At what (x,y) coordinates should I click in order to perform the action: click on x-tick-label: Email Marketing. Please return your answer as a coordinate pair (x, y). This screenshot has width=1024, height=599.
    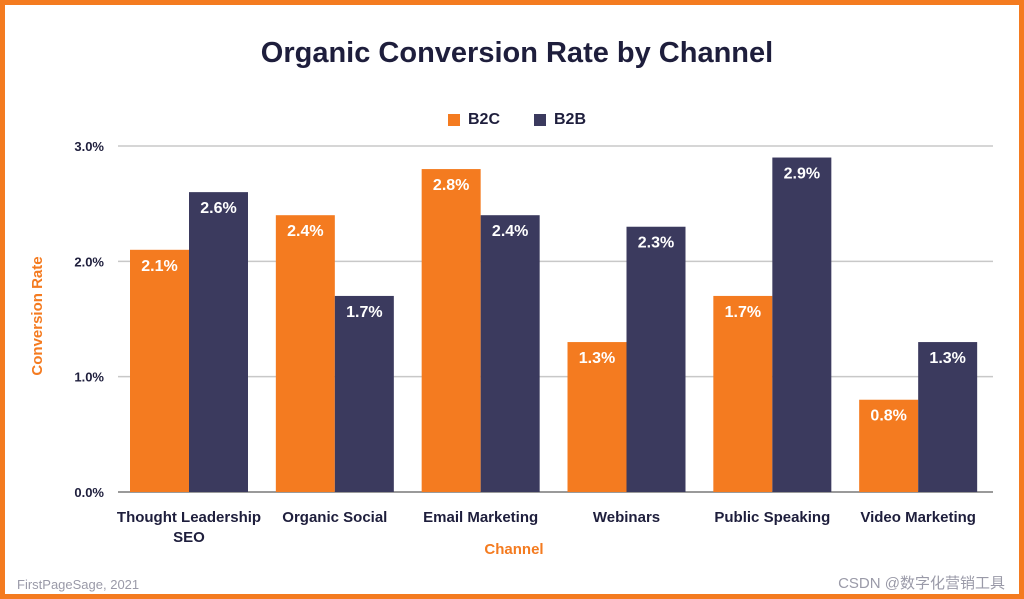
    Looking at the image, I should click on (480, 517).